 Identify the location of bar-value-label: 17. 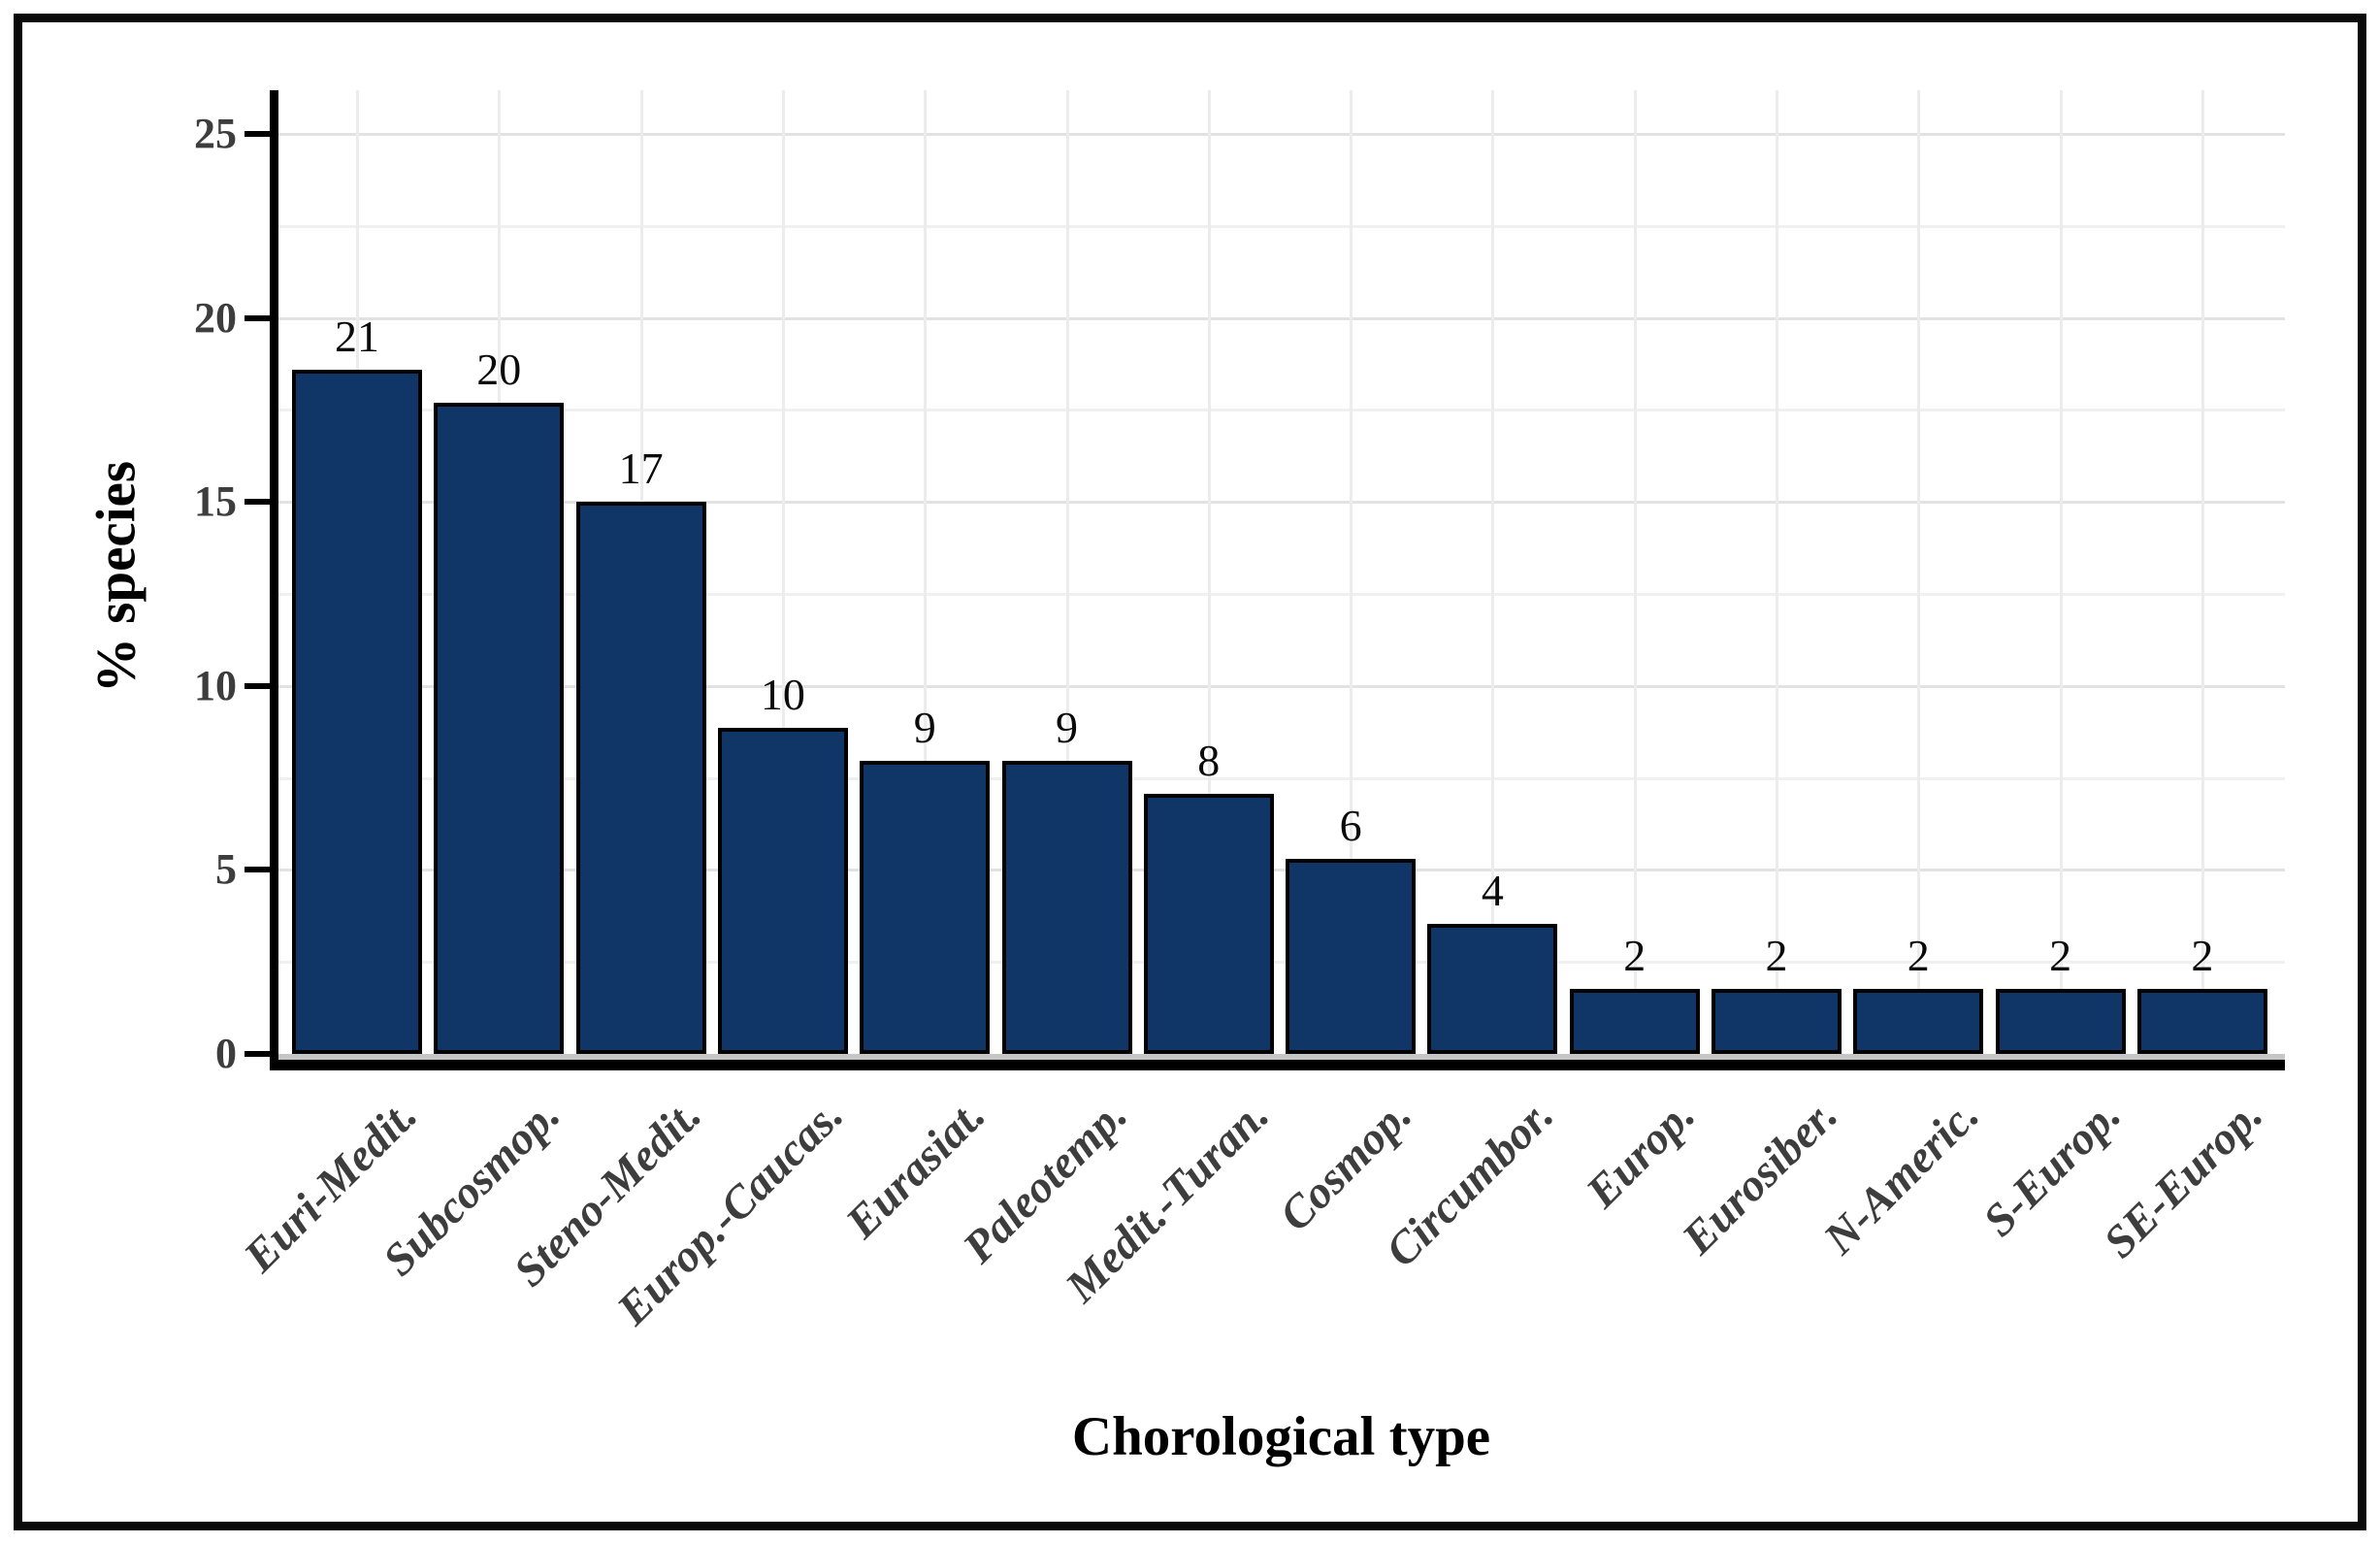
(641, 468).